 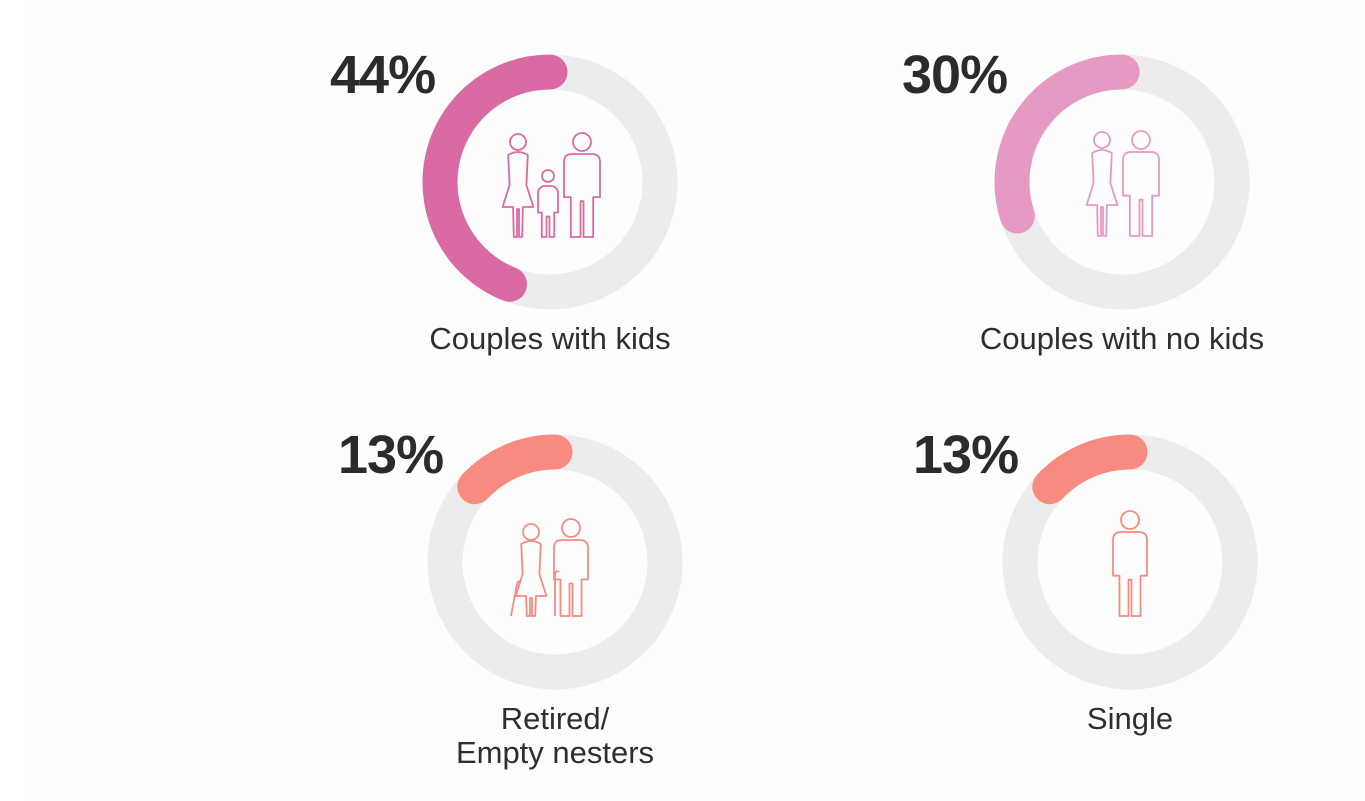 I want to click on donut-card-couples-with-kids: 44% Couples with kids, so click(x=504, y=202).